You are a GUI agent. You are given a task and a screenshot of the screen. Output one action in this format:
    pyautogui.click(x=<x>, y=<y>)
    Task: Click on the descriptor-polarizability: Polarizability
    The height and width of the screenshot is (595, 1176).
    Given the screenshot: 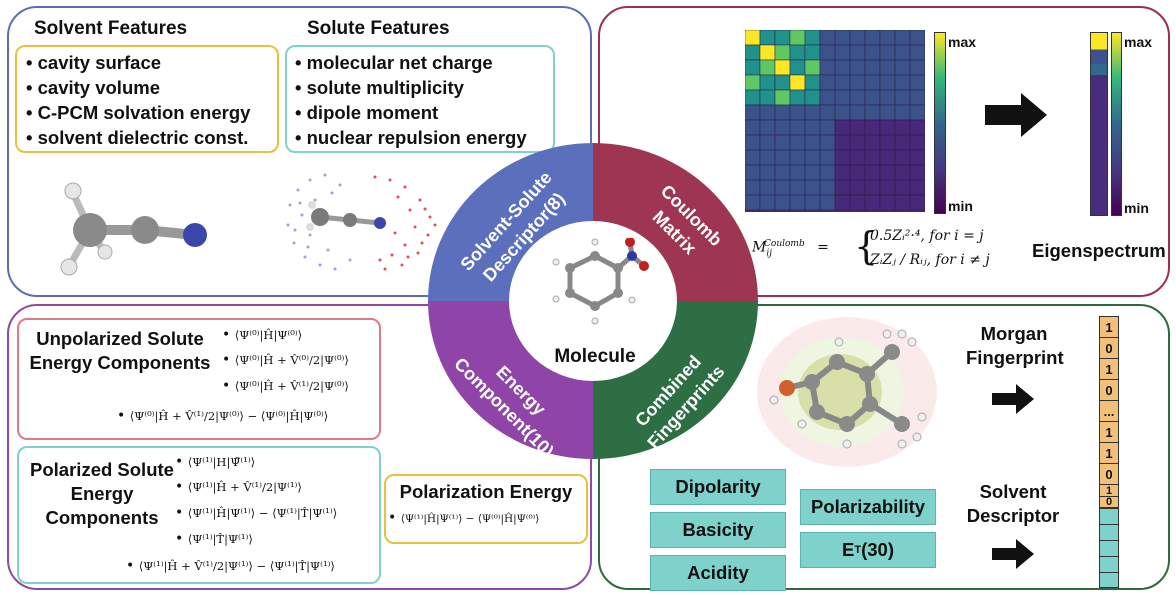 What is the action you would take?
    pyautogui.click(x=868, y=507)
    